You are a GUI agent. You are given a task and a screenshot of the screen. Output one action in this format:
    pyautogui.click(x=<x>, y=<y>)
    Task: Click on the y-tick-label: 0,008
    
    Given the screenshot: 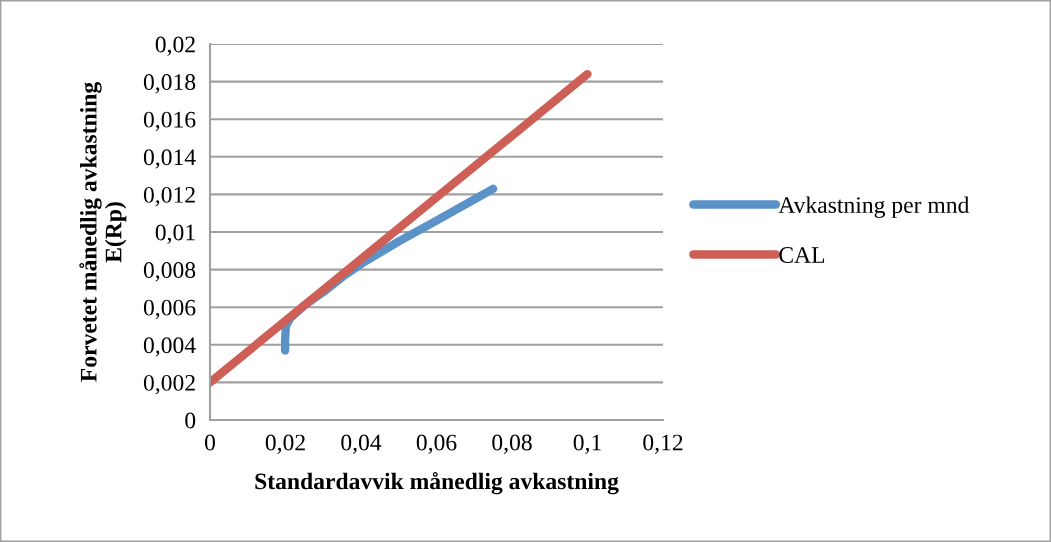 What is the action you would take?
    pyautogui.click(x=169, y=272)
    